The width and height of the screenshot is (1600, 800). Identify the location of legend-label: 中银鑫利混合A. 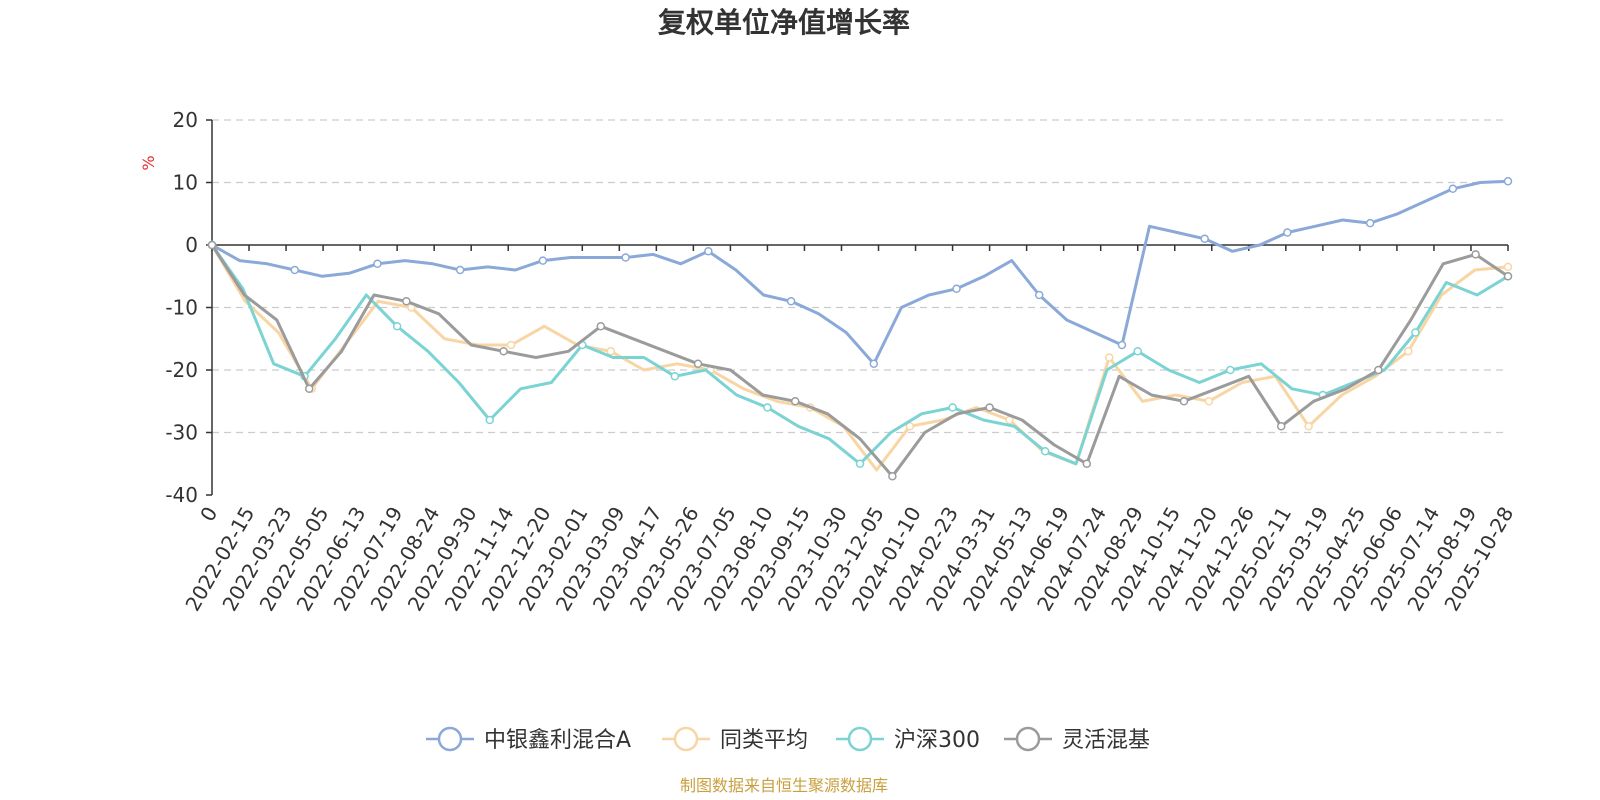
(557, 740).